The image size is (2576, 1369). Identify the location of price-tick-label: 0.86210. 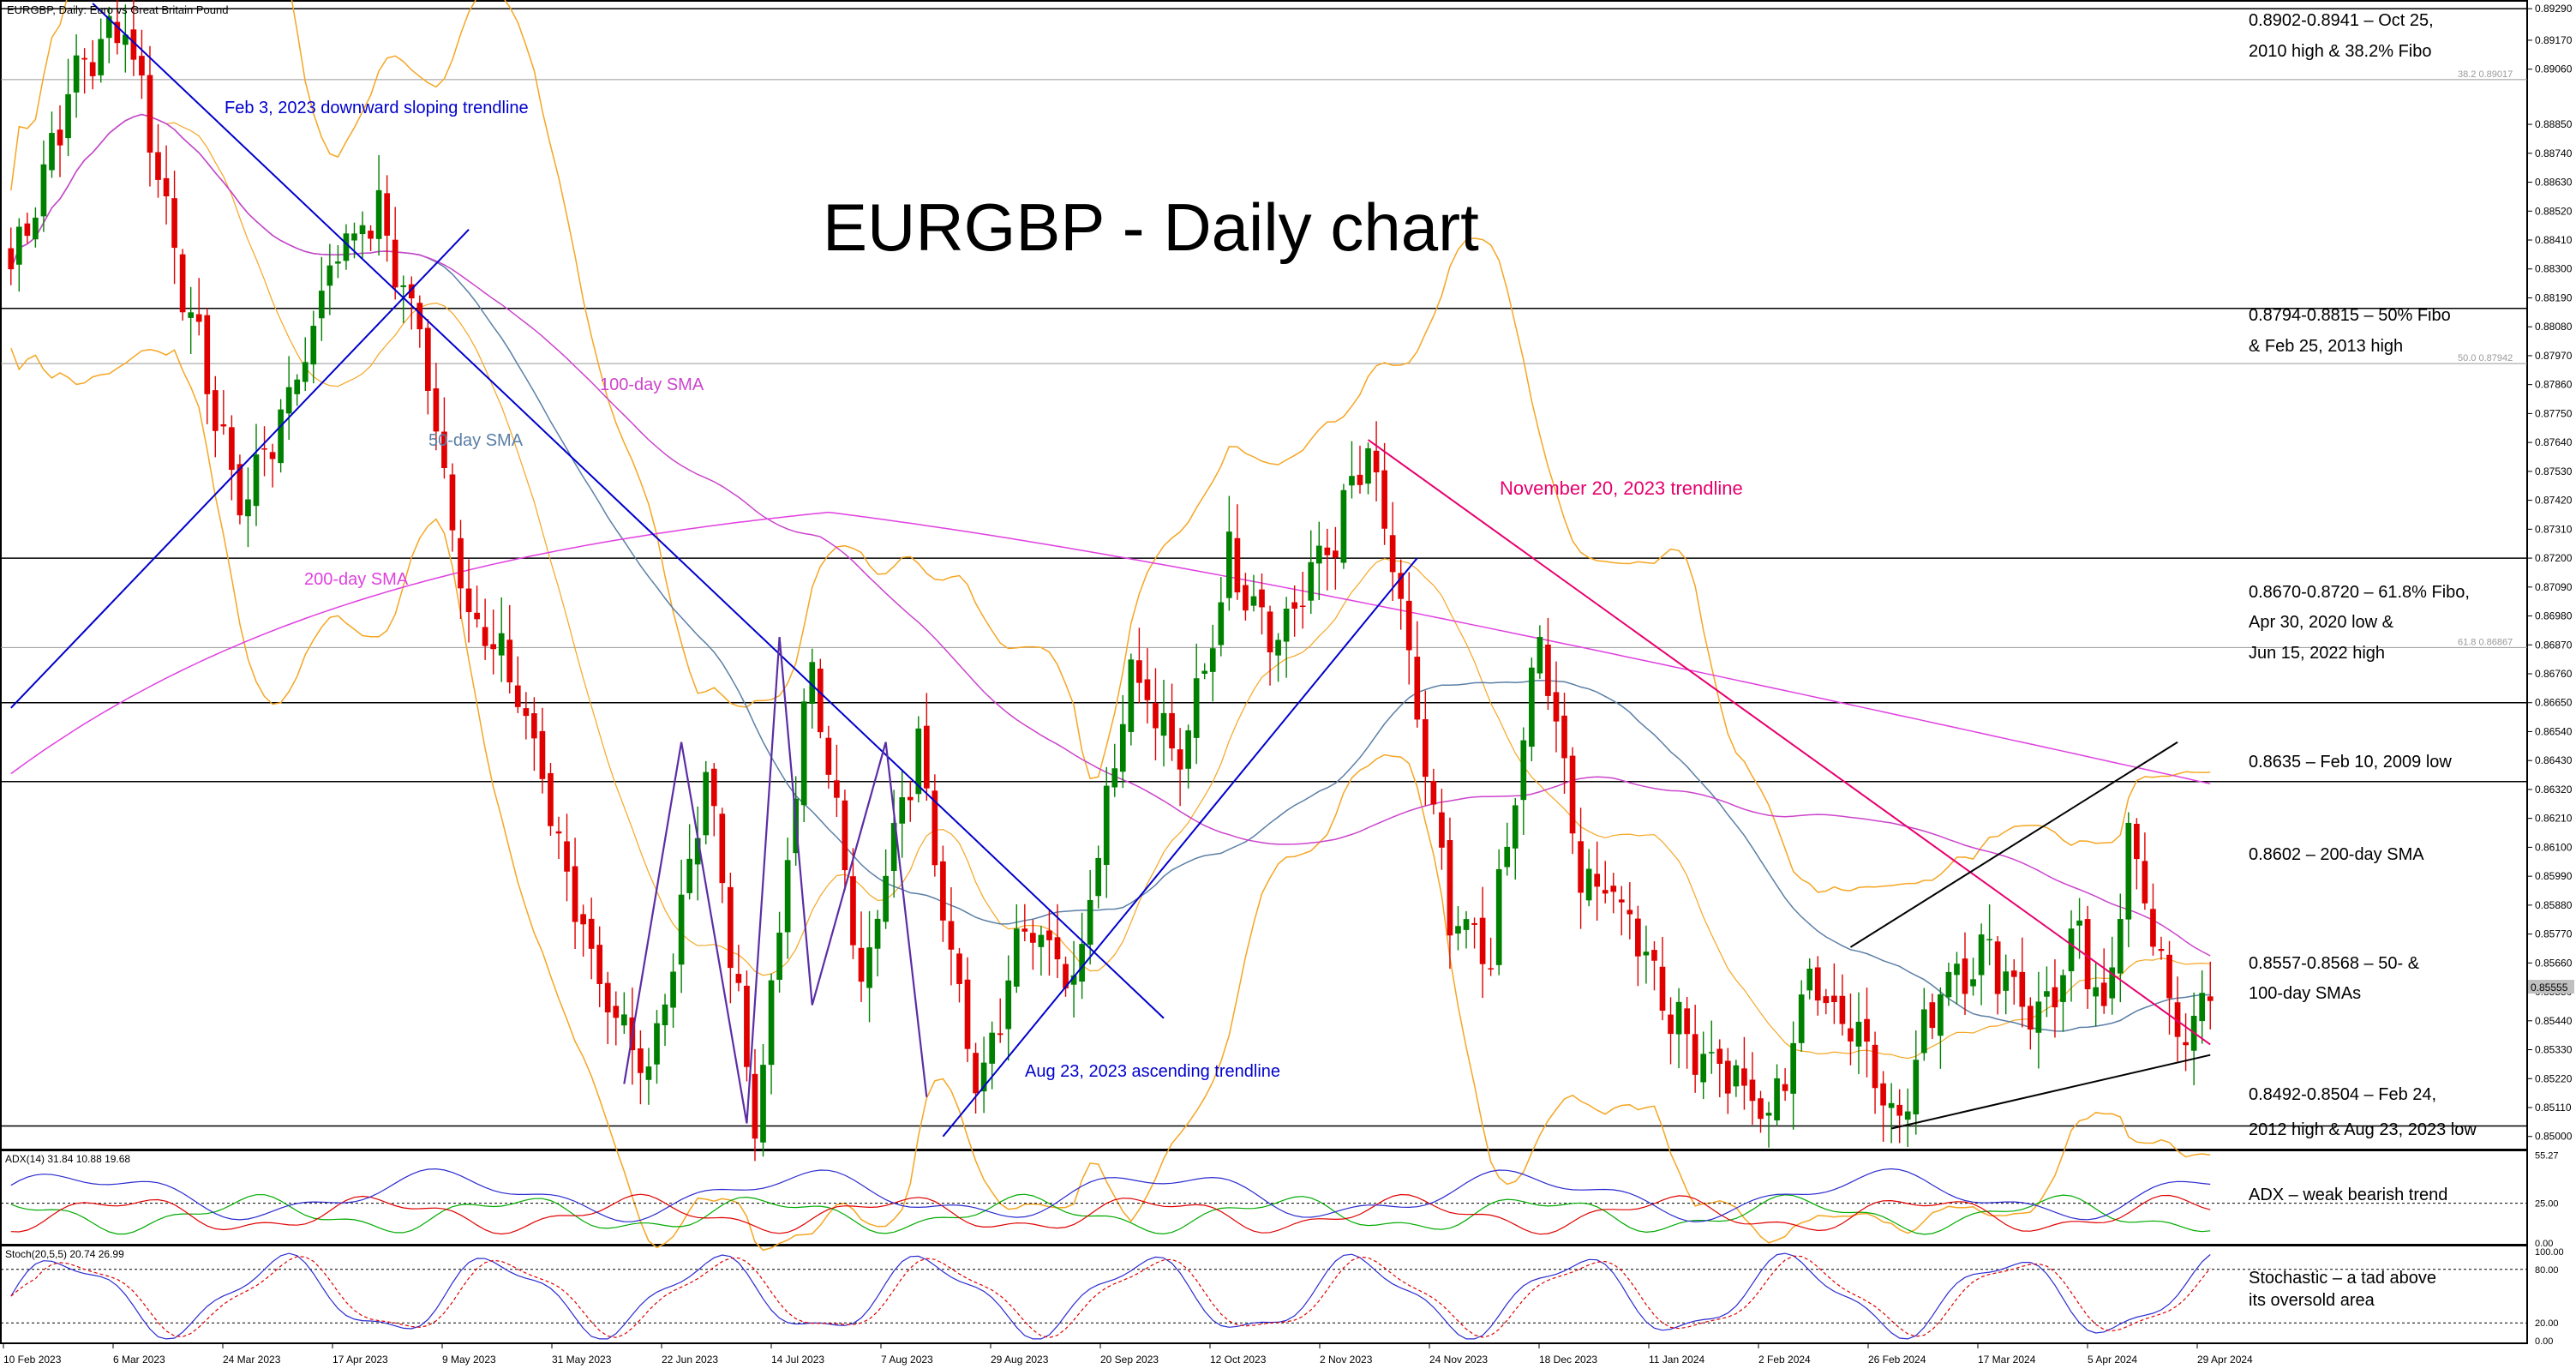
(2554, 819).